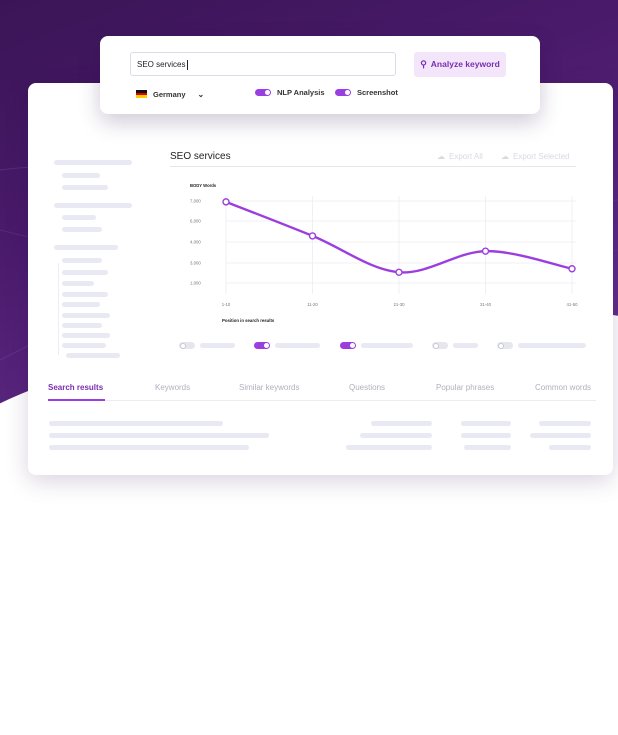  Describe the element at coordinates (201, 94) in the screenshot. I see `chevron-down-icon: ⌄` at that location.